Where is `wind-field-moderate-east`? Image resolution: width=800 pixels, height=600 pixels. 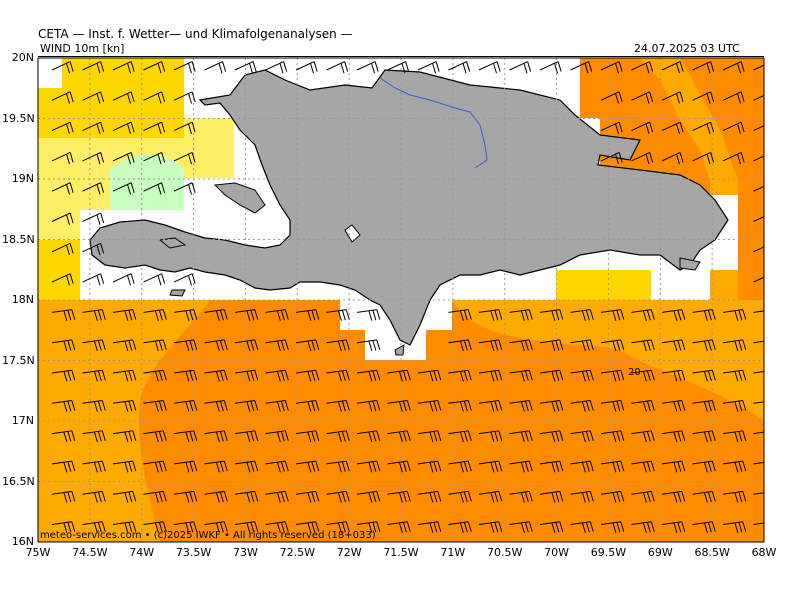 wind-field-moderate-east is located at coordinates (608, 360).